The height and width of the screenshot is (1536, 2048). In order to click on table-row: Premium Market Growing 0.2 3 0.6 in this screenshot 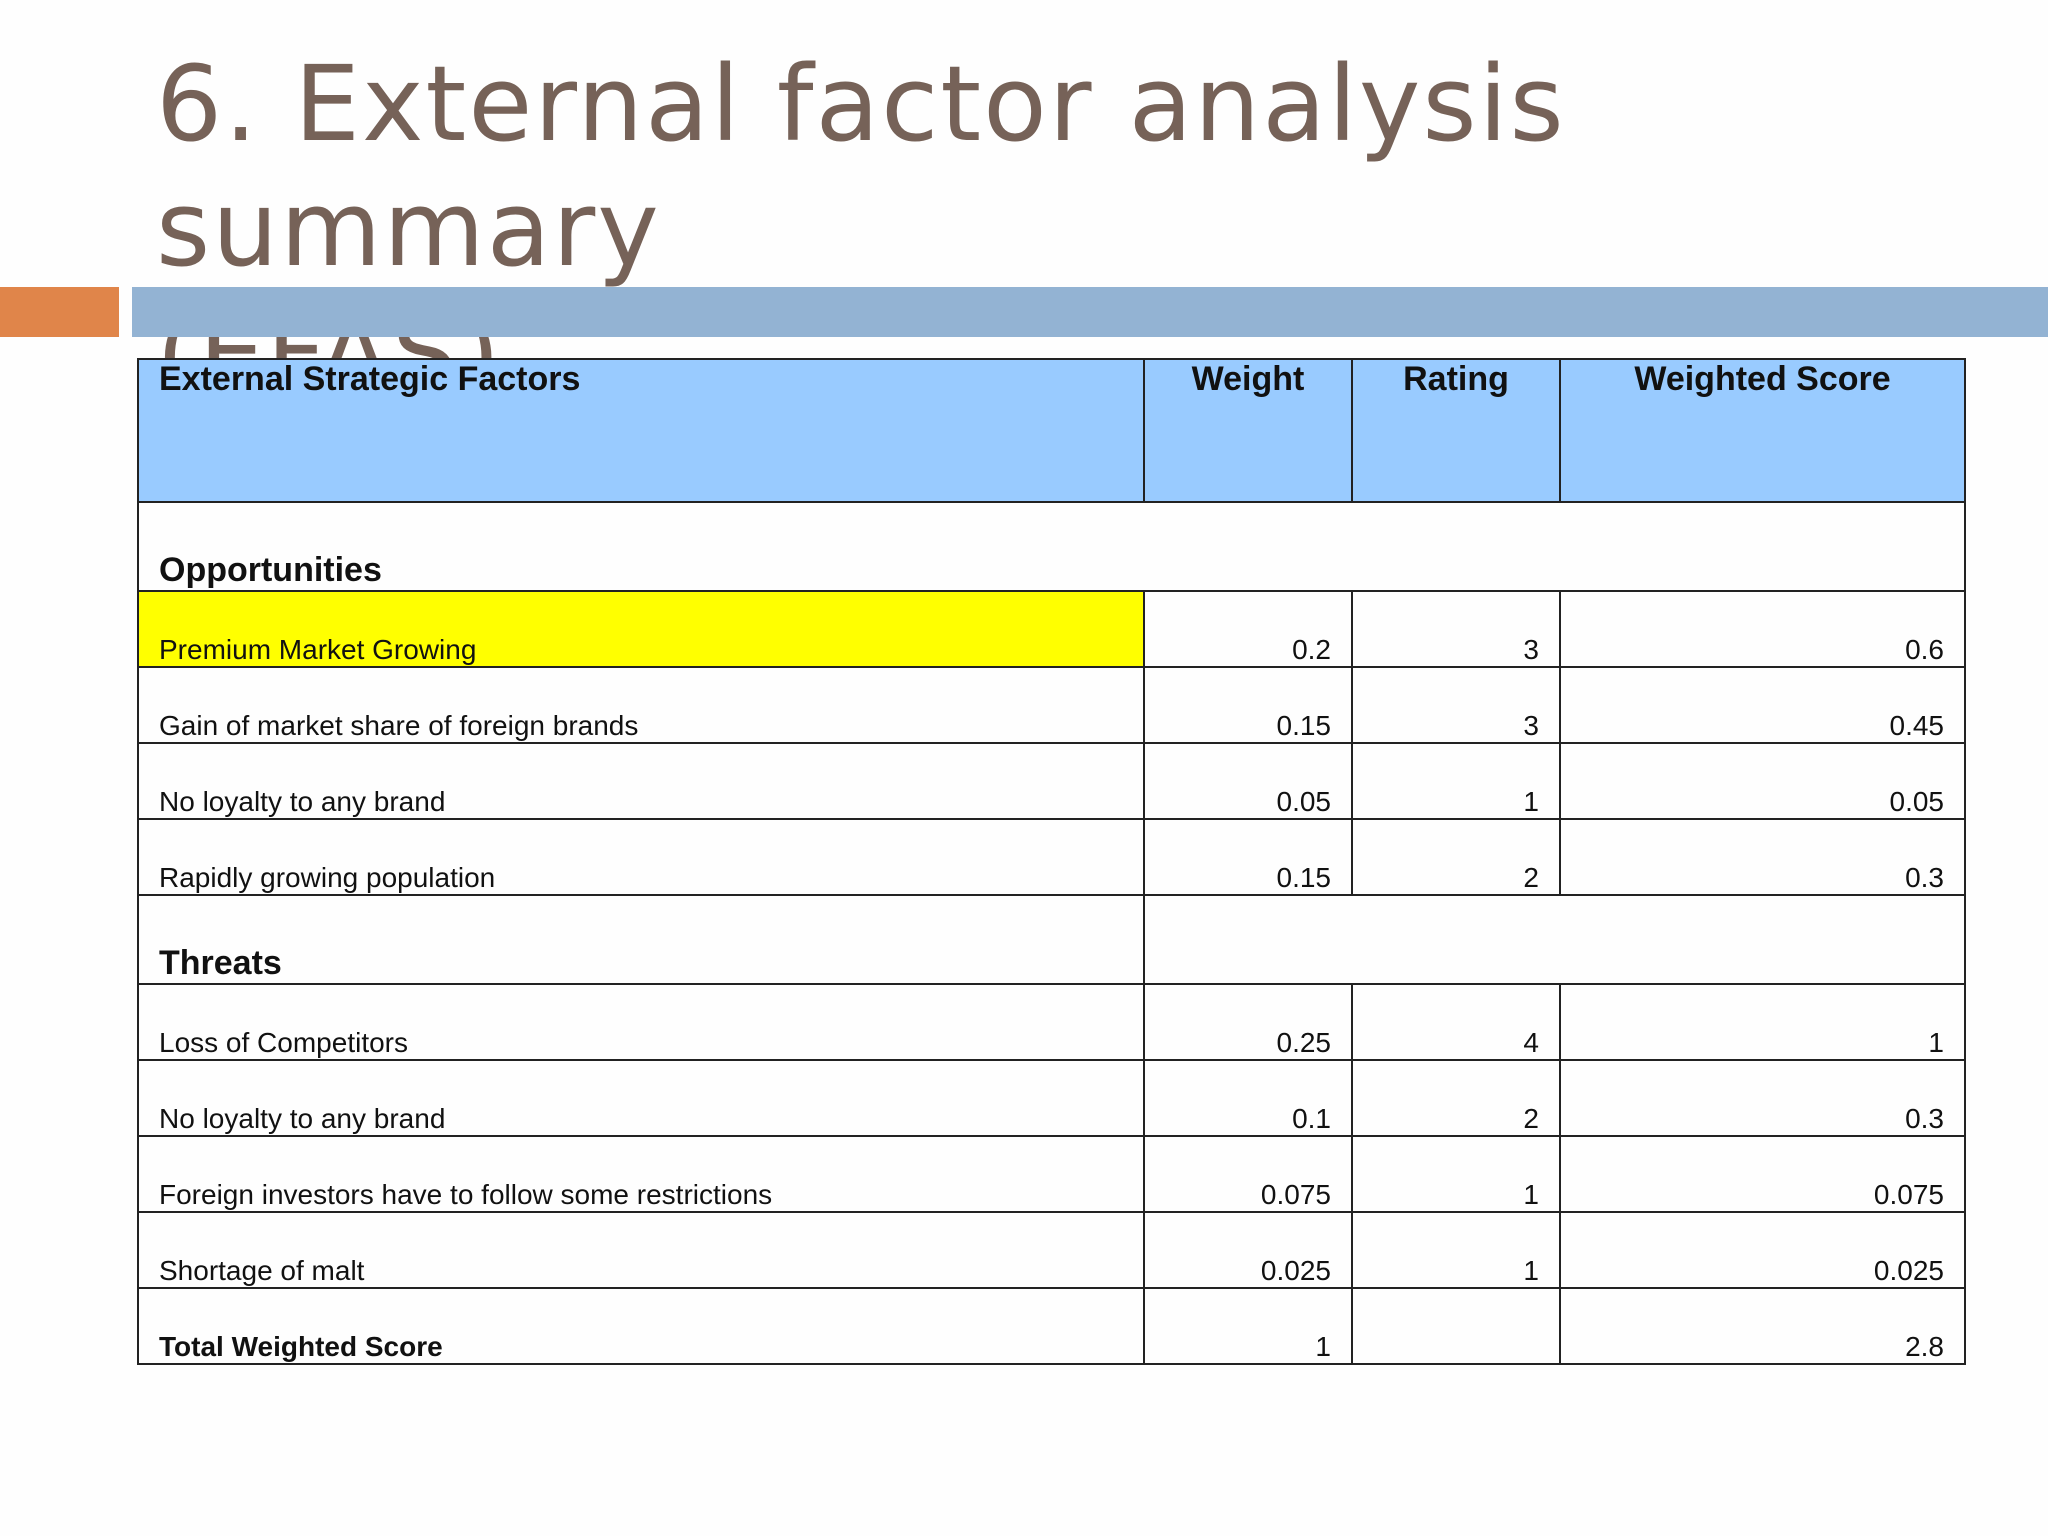, I will do `click(1051, 629)`.